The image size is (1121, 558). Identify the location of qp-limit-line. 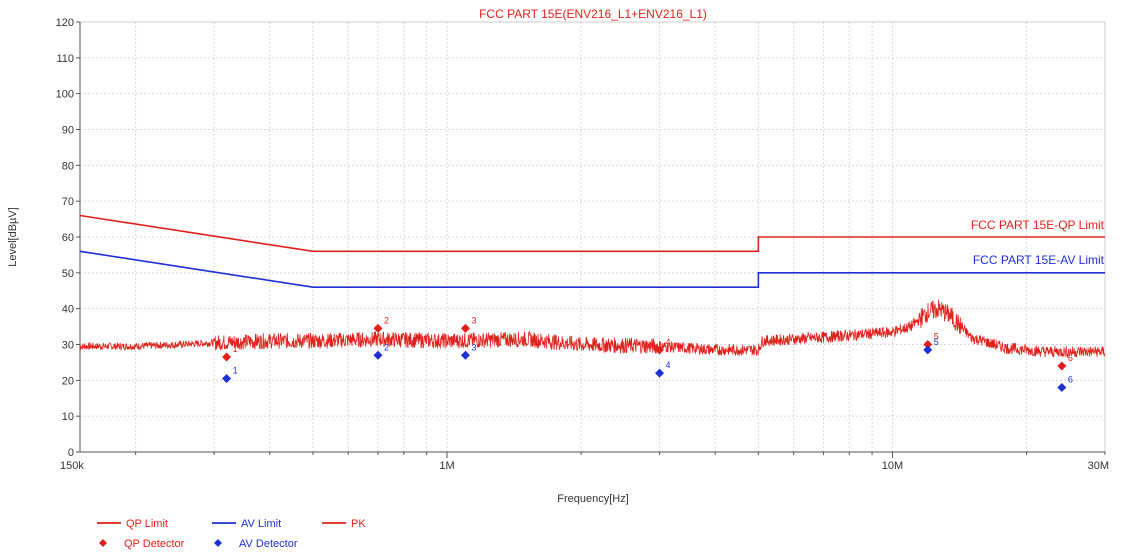
(592, 233).